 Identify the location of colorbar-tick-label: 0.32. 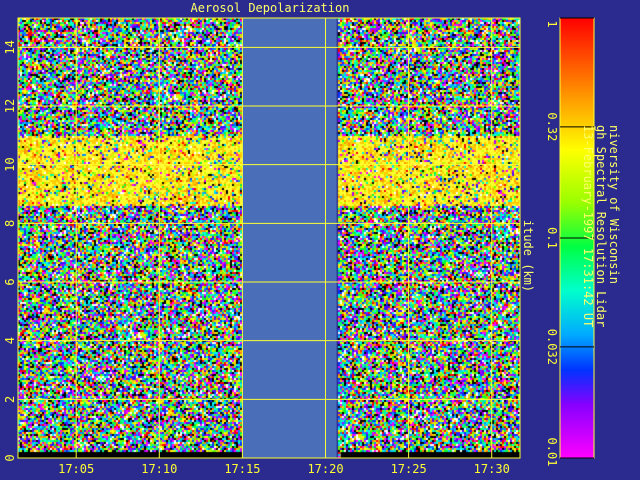
(552, 126).